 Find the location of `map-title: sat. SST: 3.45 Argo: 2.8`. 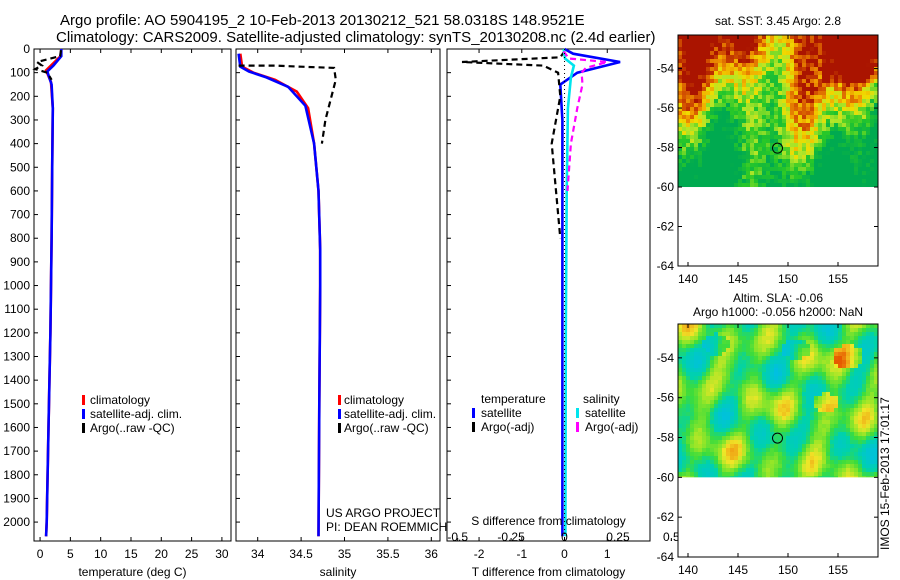

map-title: sat. SST: 3.45 Argo: 2.8 is located at coordinates (778, 21).